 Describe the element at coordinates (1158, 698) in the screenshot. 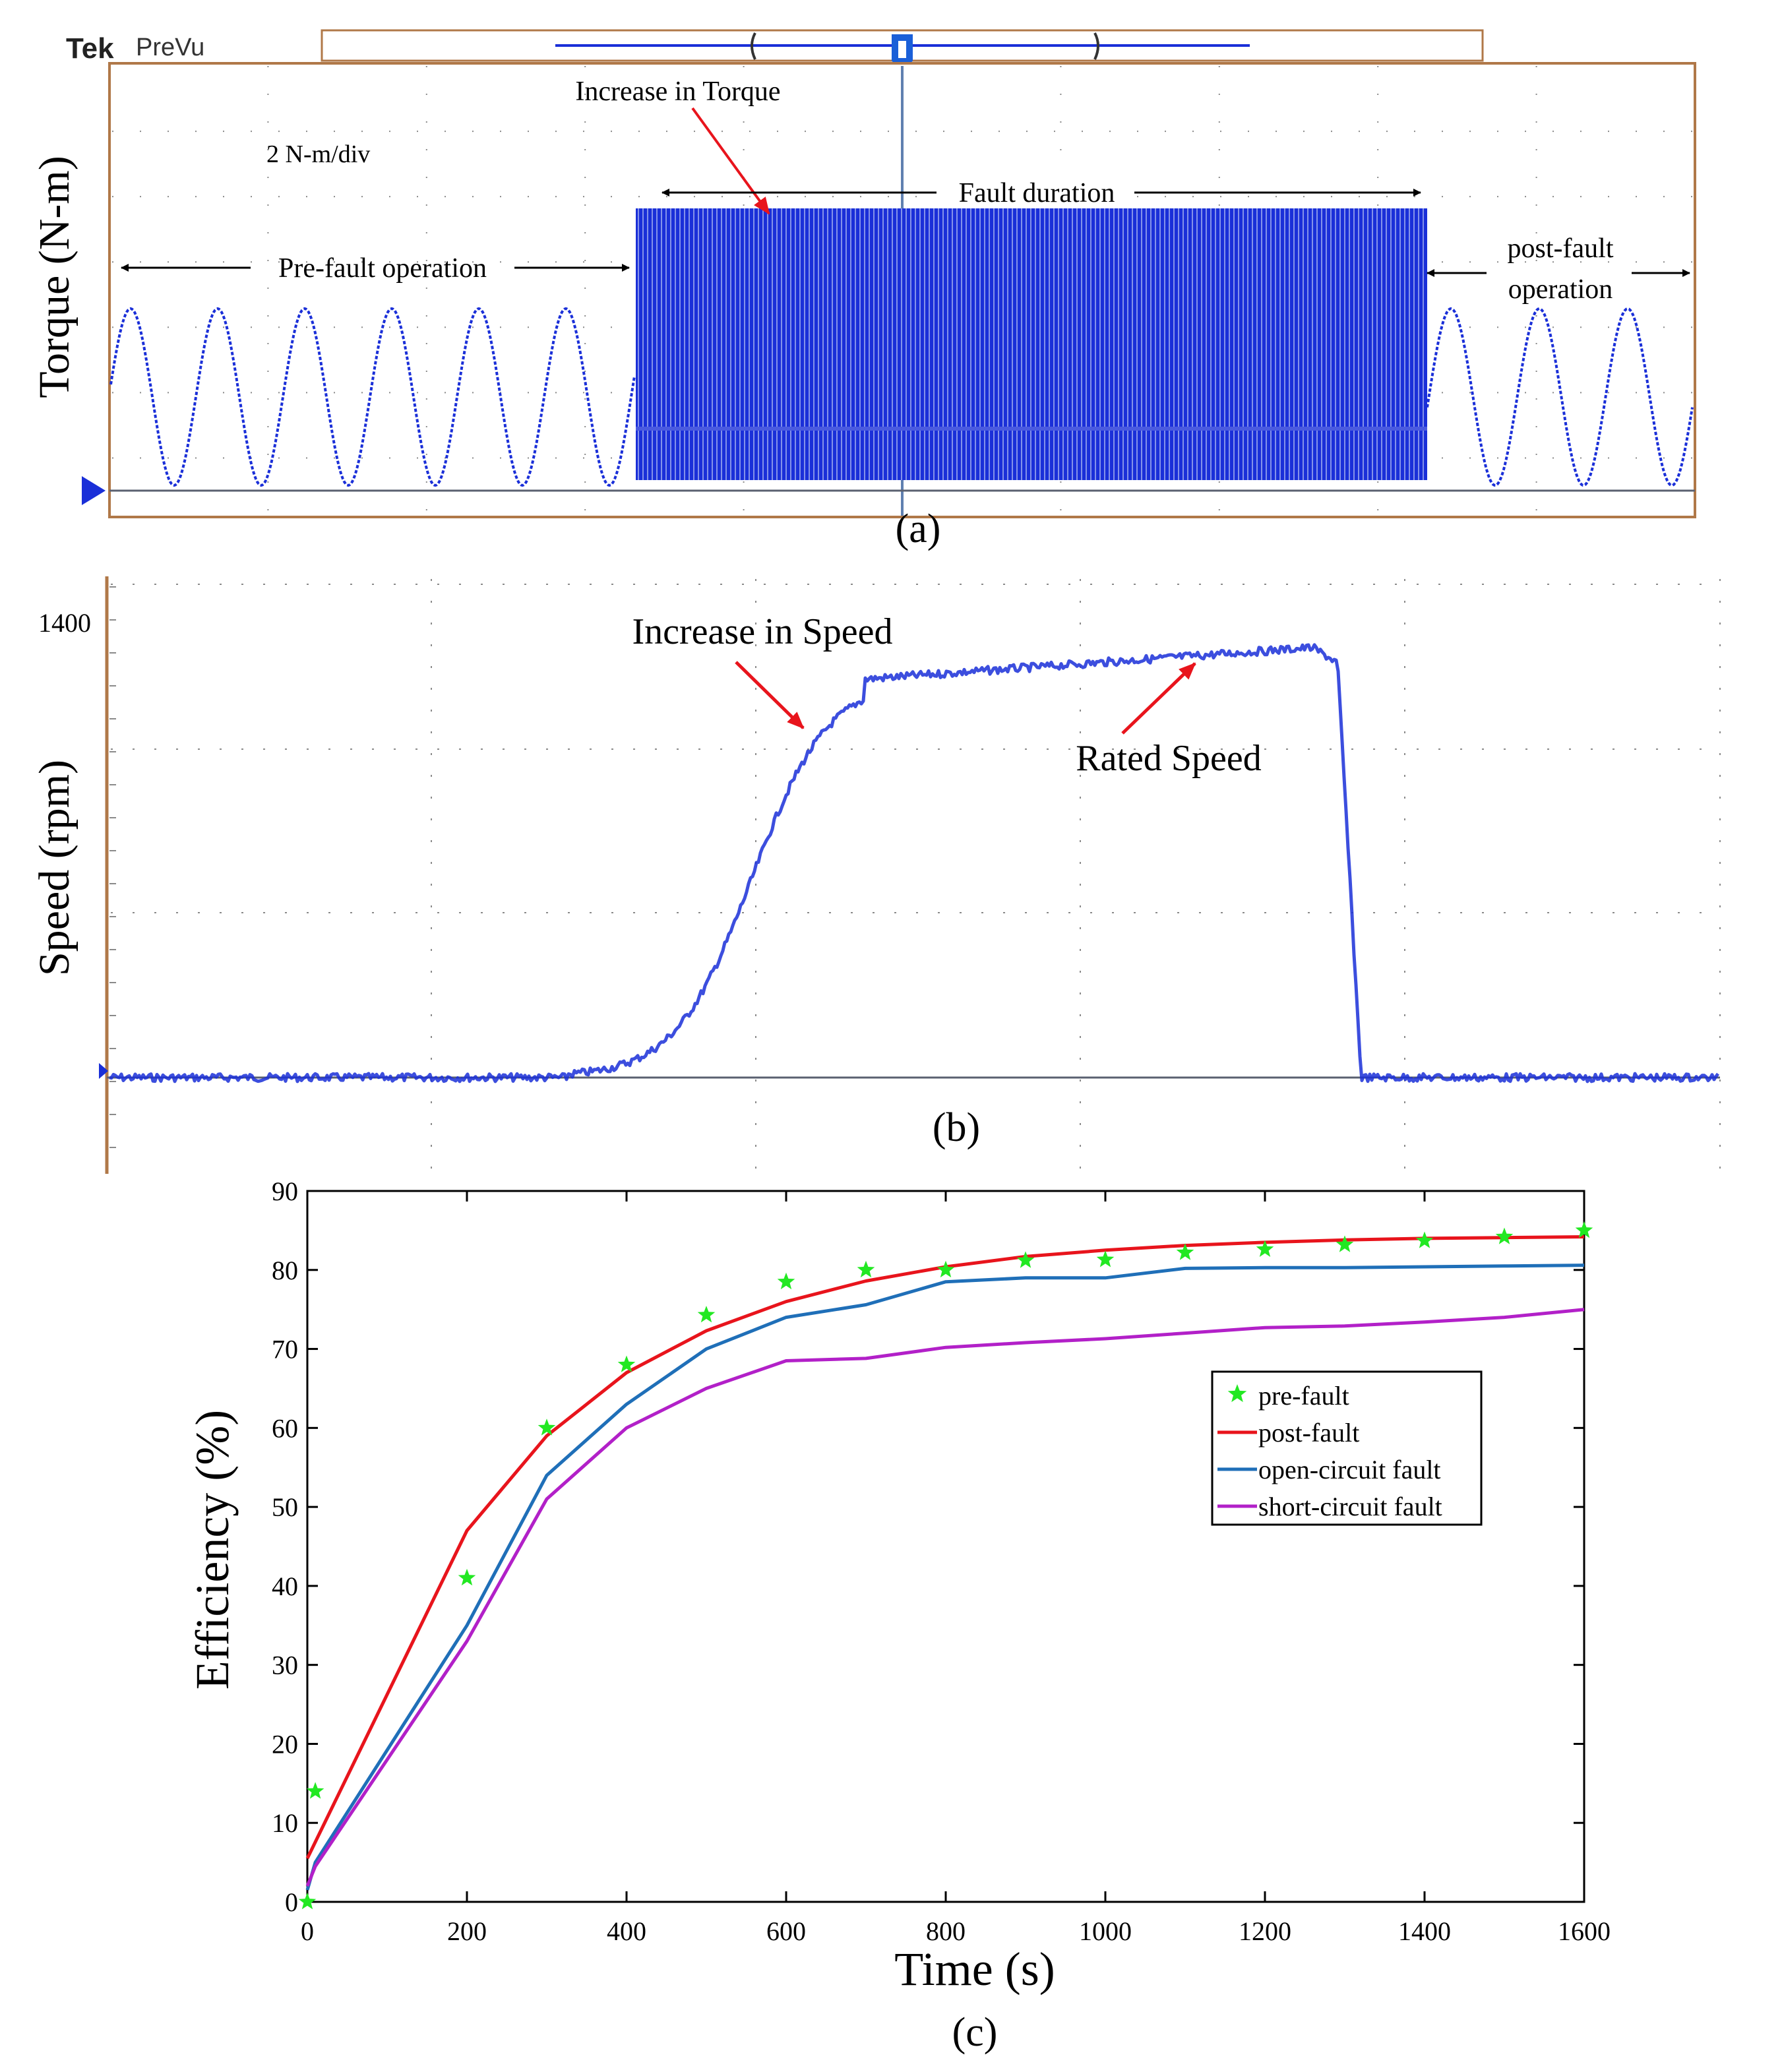

I see `rated-speed-arrow` at that location.